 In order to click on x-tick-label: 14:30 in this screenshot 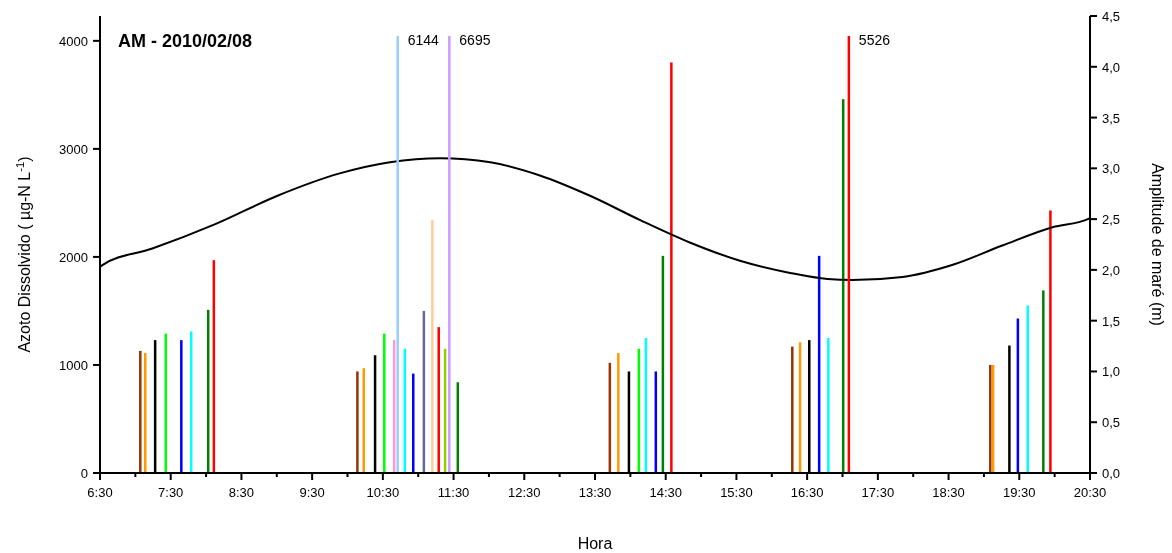, I will do `click(665, 492)`.